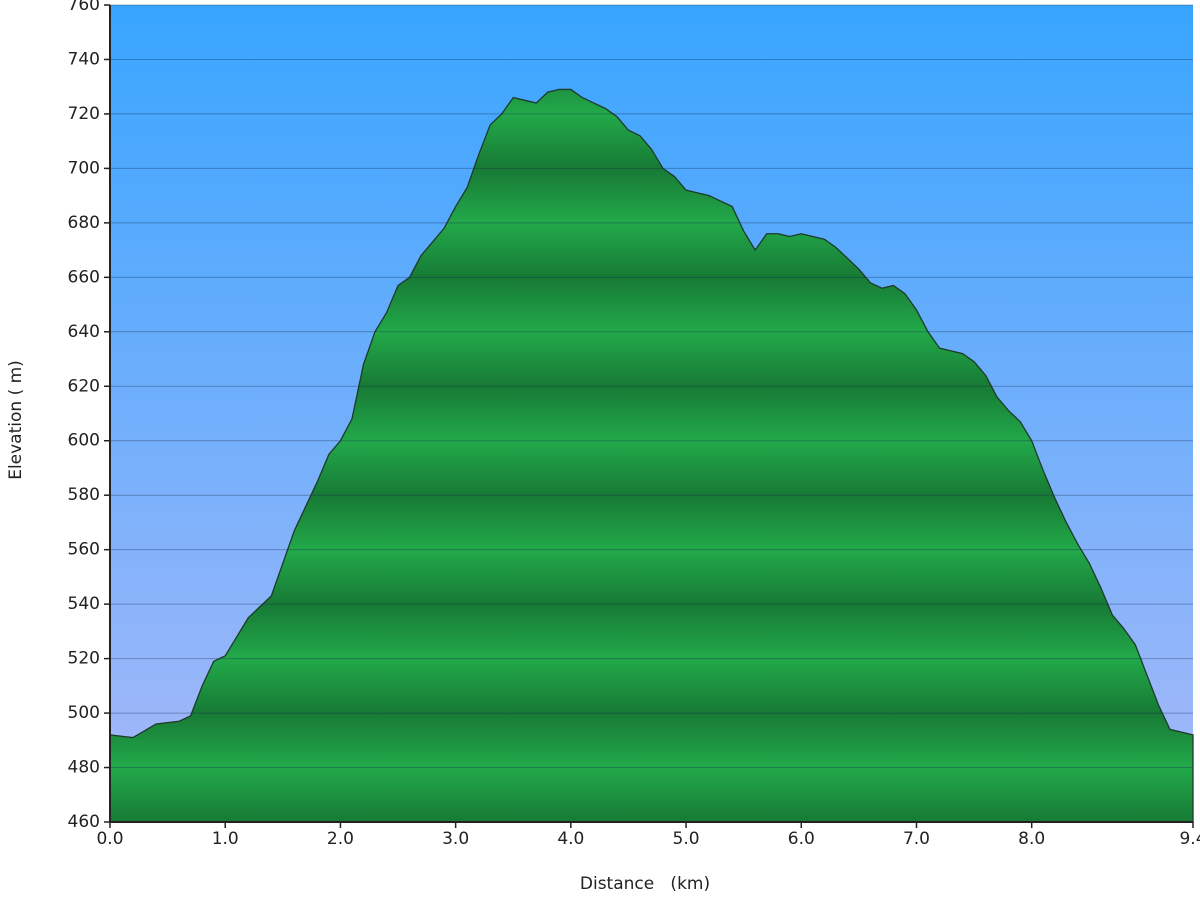  What do you see at coordinates (686, 839) in the screenshot?
I see `x-tick-label: 5.0` at bounding box center [686, 839].